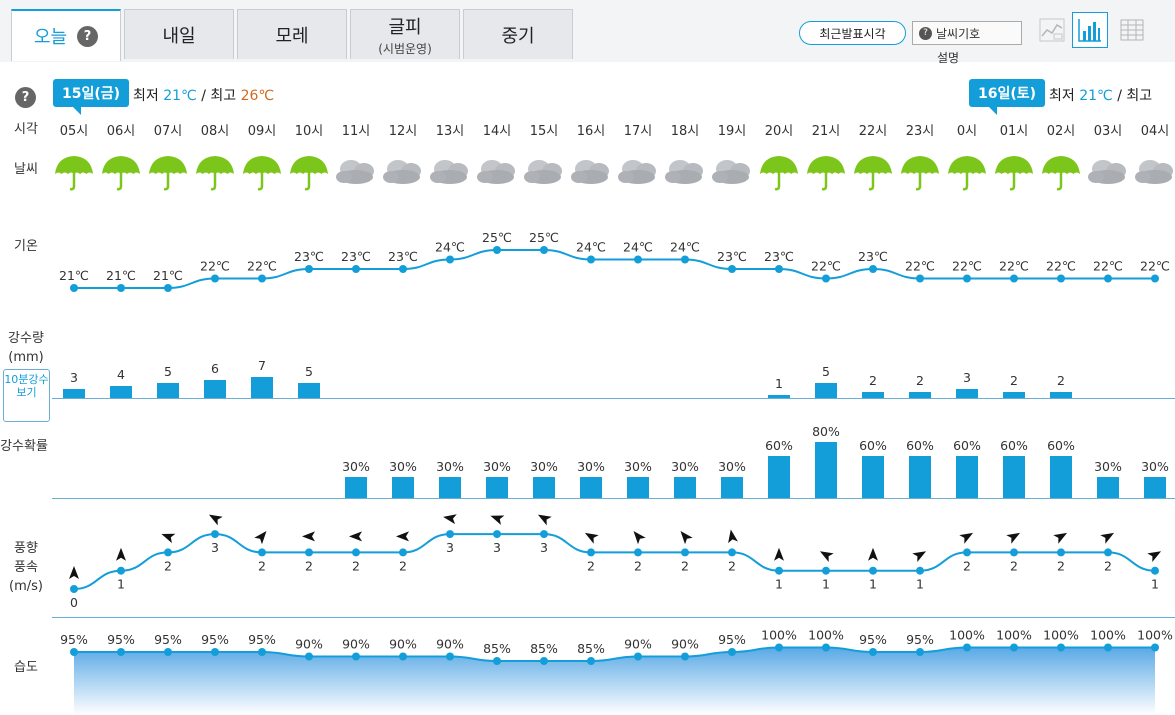 The height and width of the screenshot is (715, 1175). Describe the element at coordinates (587, 32) in the screenshot. I see `top-bar: 오늘 ? 내일 모레 글피 (시범운영) 중기 최근발표시각 ? 날씨기호 설명` at that location.